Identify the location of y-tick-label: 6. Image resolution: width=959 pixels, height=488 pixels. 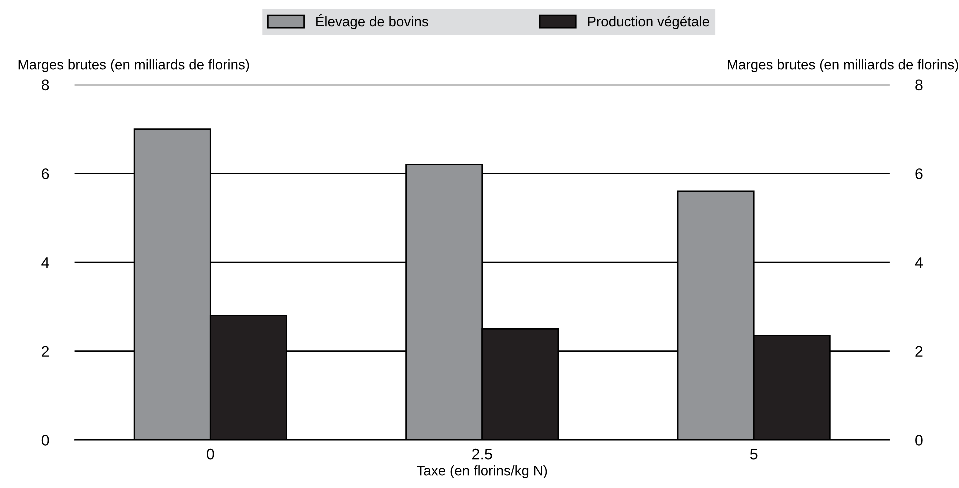
(46, 174).